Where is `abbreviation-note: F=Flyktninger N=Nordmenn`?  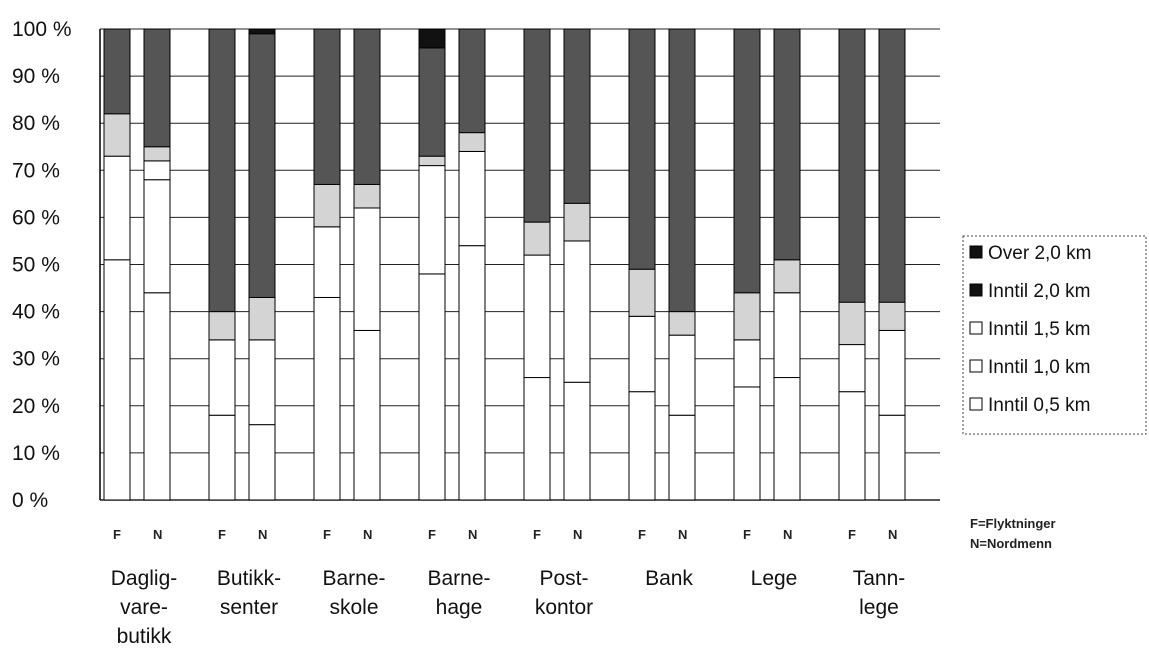 abbreviation-note: F=Flyktninger N=Nordmenn is located at coordinates (1013, 533).